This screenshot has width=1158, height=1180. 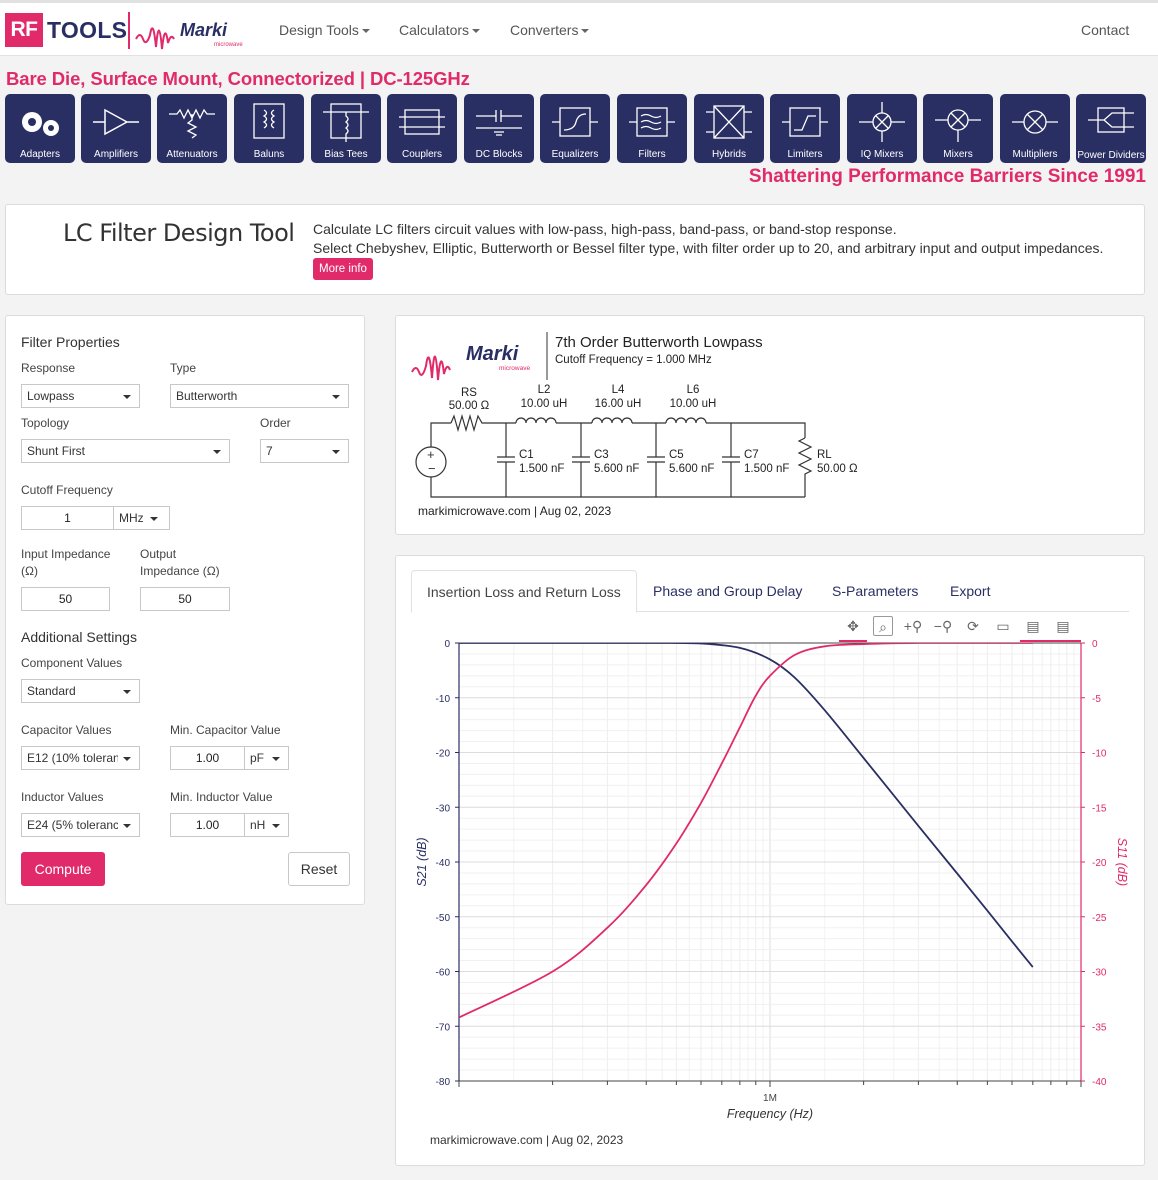 I want to click on zoom-out-icon: −⚲, so click(x=943, y=626).